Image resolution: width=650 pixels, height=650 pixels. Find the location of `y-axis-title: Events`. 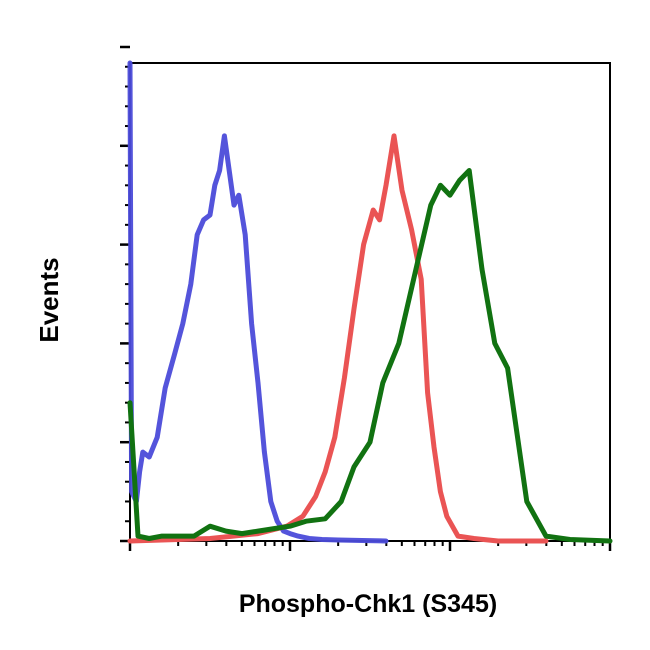

y-axis-title: Events is located at coordinates (49, 299).